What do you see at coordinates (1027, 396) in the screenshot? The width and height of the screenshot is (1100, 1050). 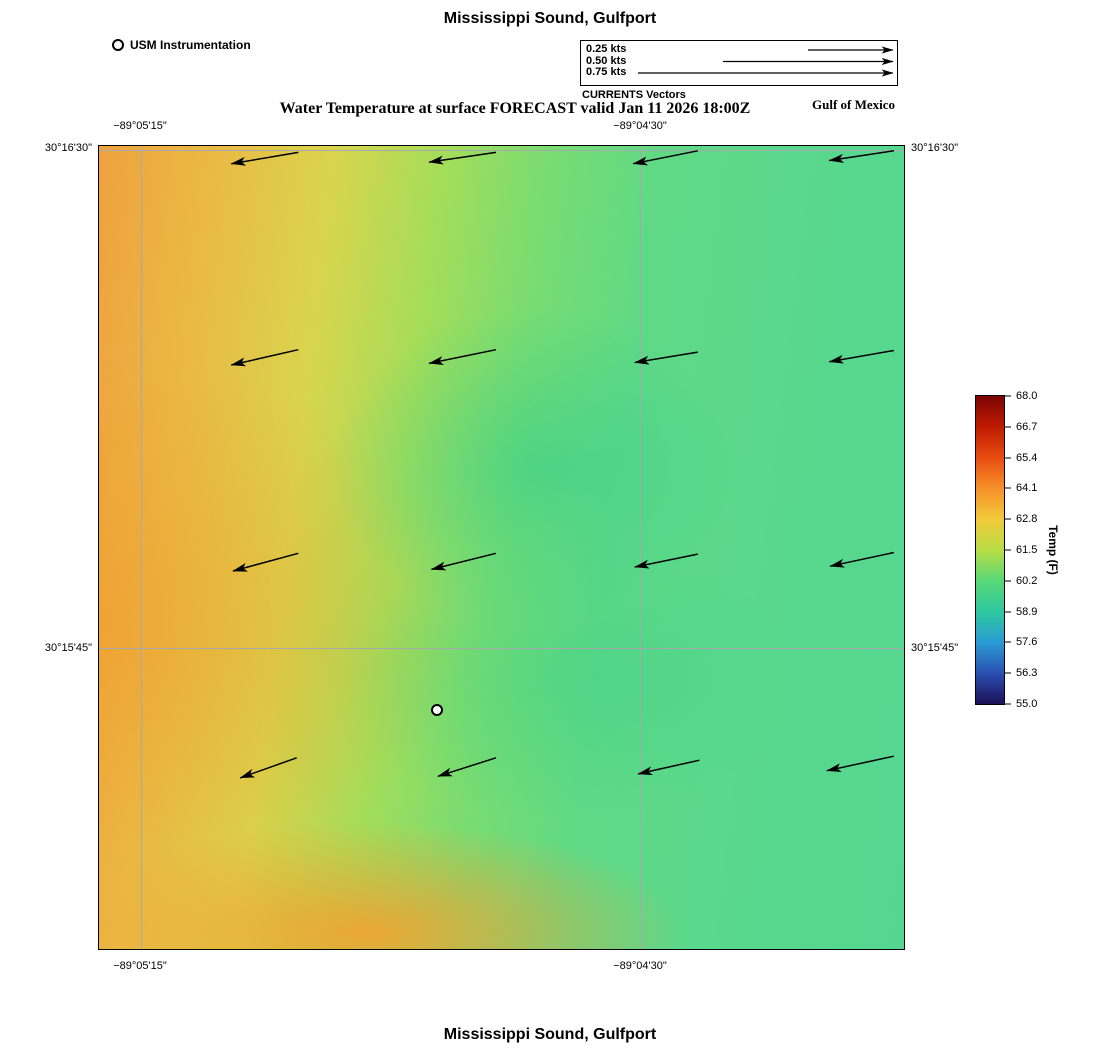 I see `colorbar-tick-label: 68.0` at bounding box center [1027, 396].